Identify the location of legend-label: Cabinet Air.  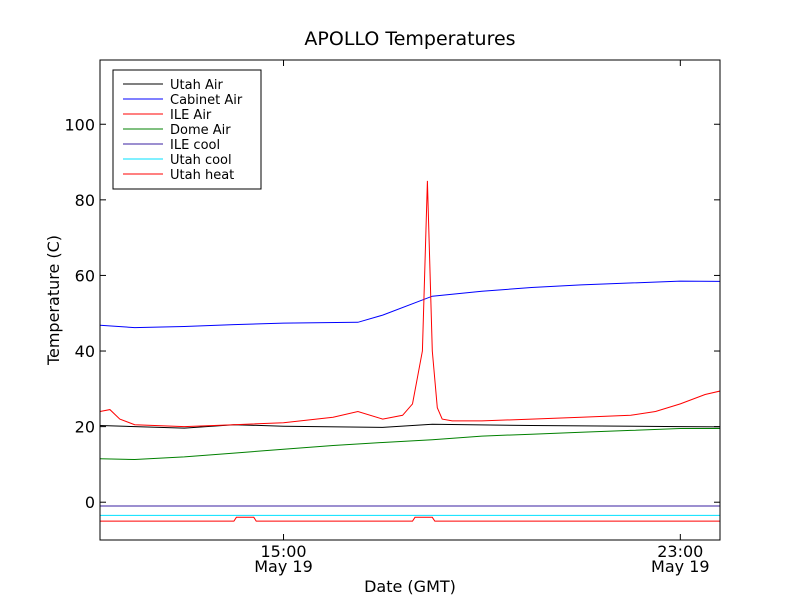
(206, 100).